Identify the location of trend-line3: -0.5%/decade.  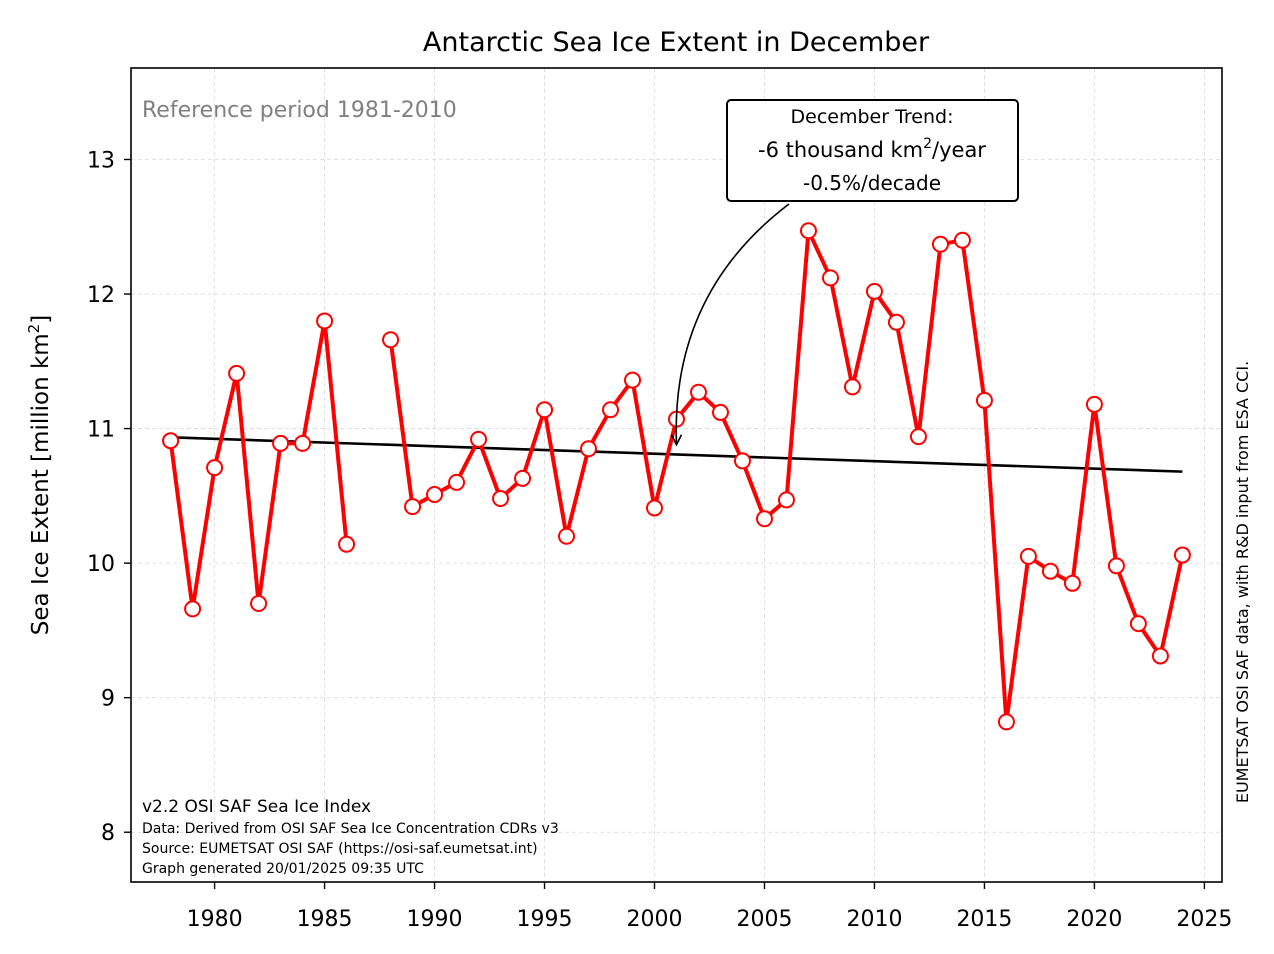
(872, 183).